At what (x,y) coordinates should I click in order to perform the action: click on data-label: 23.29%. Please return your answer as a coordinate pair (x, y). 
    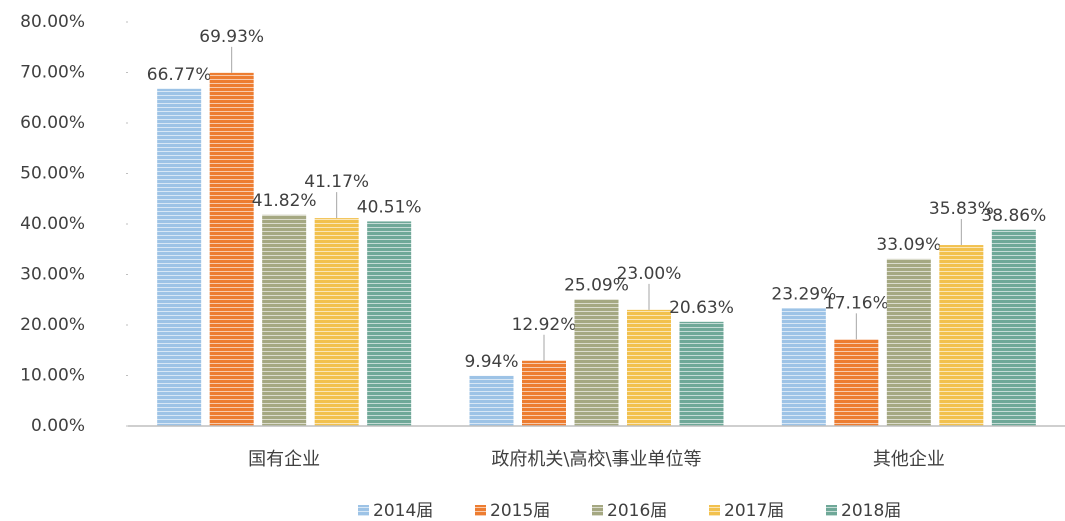
    Looking at the image, I should click on (803, 294).